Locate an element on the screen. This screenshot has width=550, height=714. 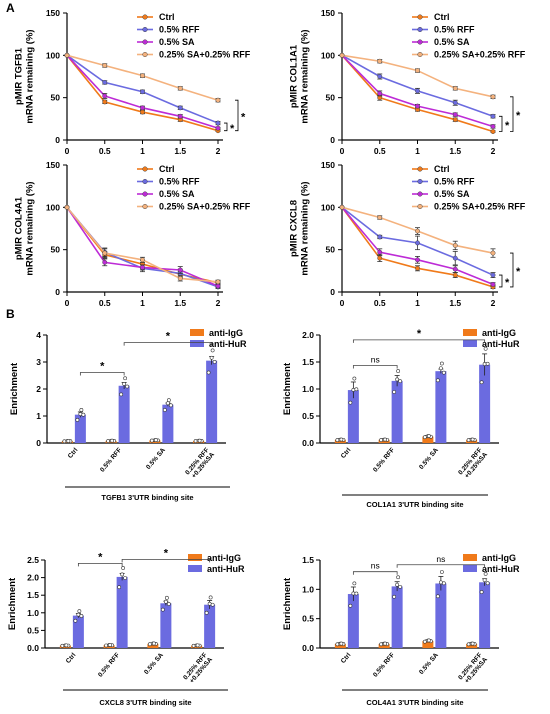
x-tick-label: 0.5% RFF is located at coordinates (111, 460).